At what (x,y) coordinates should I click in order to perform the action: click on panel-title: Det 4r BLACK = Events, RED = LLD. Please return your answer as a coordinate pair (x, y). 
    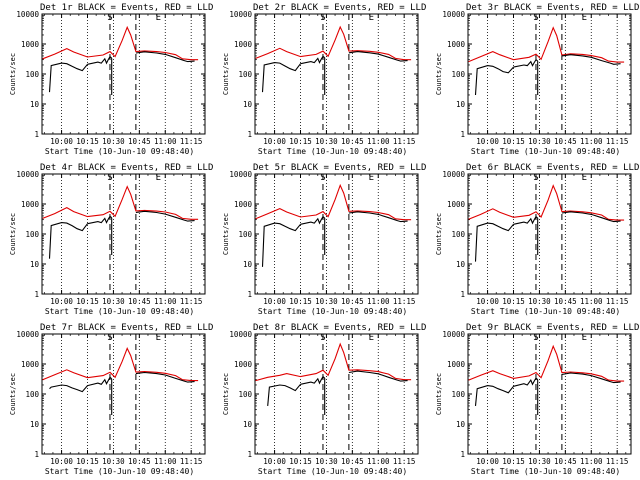
    Looking at the image, I should click on (126, 168).